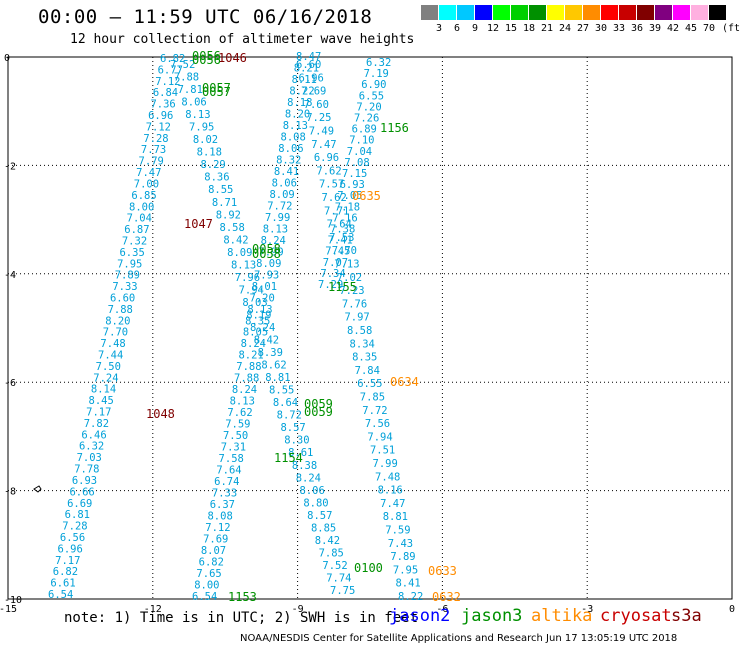 This screenshot has width=740, height=650. I want to click on swh-value: 8.01, so click(264, 287).